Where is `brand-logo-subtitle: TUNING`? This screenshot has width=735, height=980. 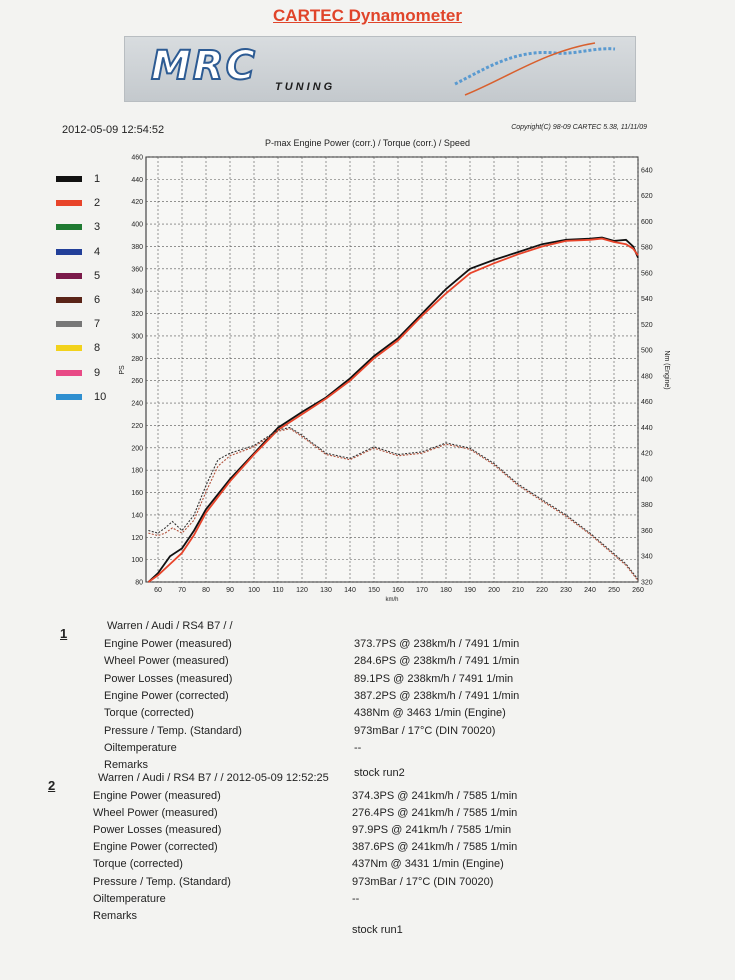
brand-logo-subtitle: TUNING is located at coordinates (305, 87).